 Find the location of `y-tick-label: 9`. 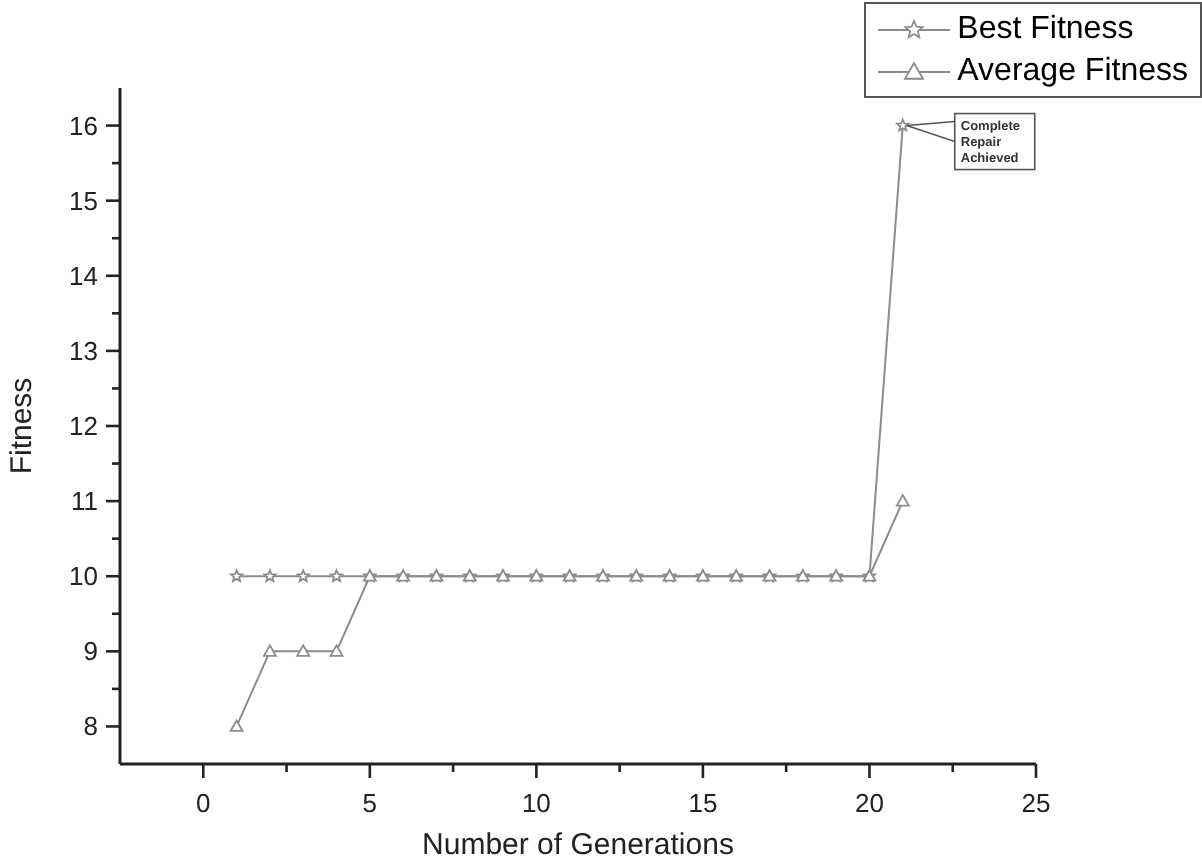

y-tick-label: 9 is located at coordinates (90, 651).